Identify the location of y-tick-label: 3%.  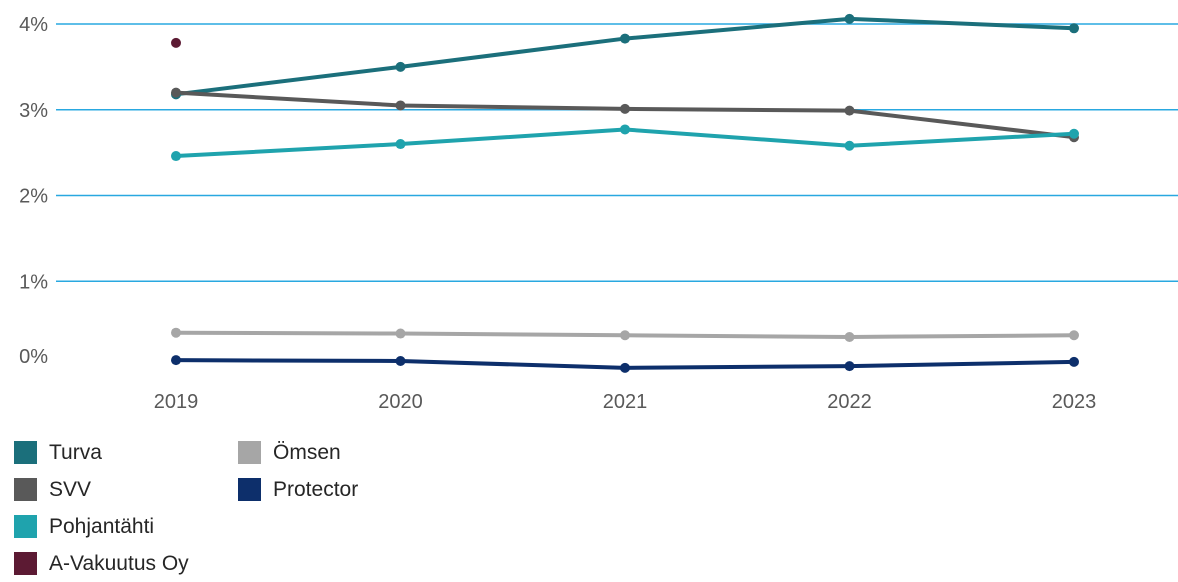
(33, 111).